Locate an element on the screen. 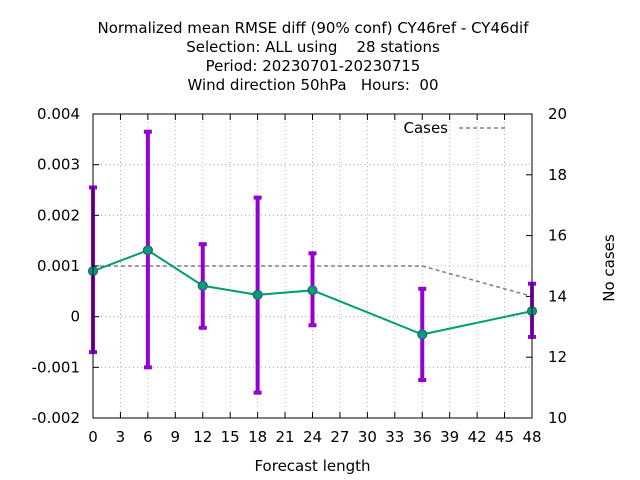 The image size is (640, 480). x-tick-label: 15 is located at coordinates (230, 437).